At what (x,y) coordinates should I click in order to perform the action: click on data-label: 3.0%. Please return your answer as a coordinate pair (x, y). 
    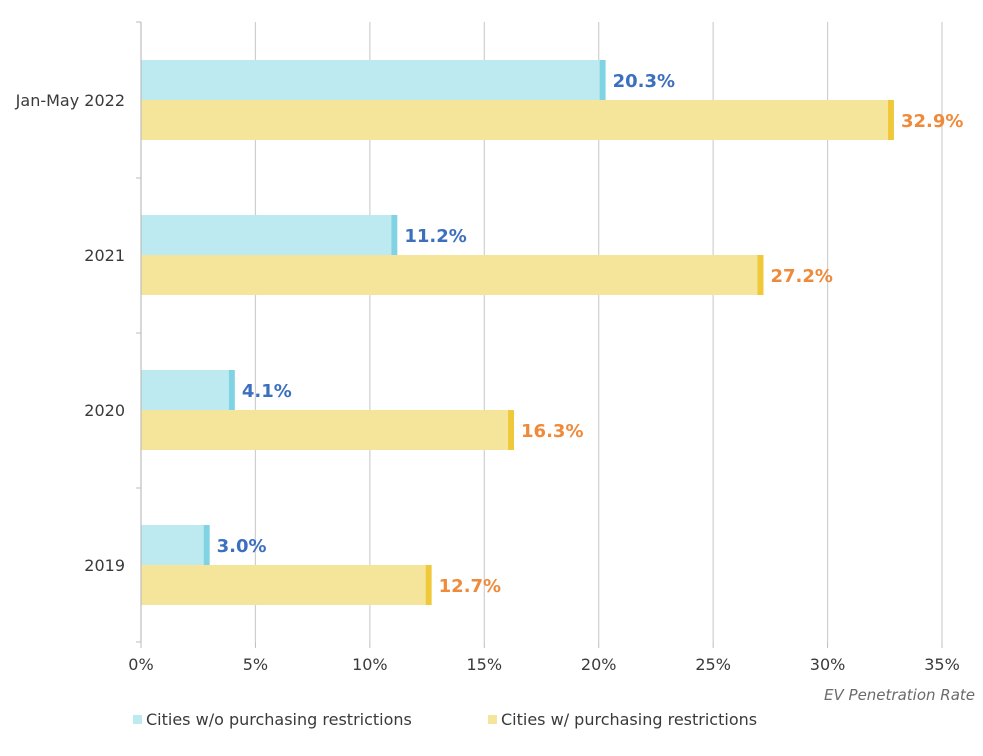
    Looking at the image, I should click on (242, 546).